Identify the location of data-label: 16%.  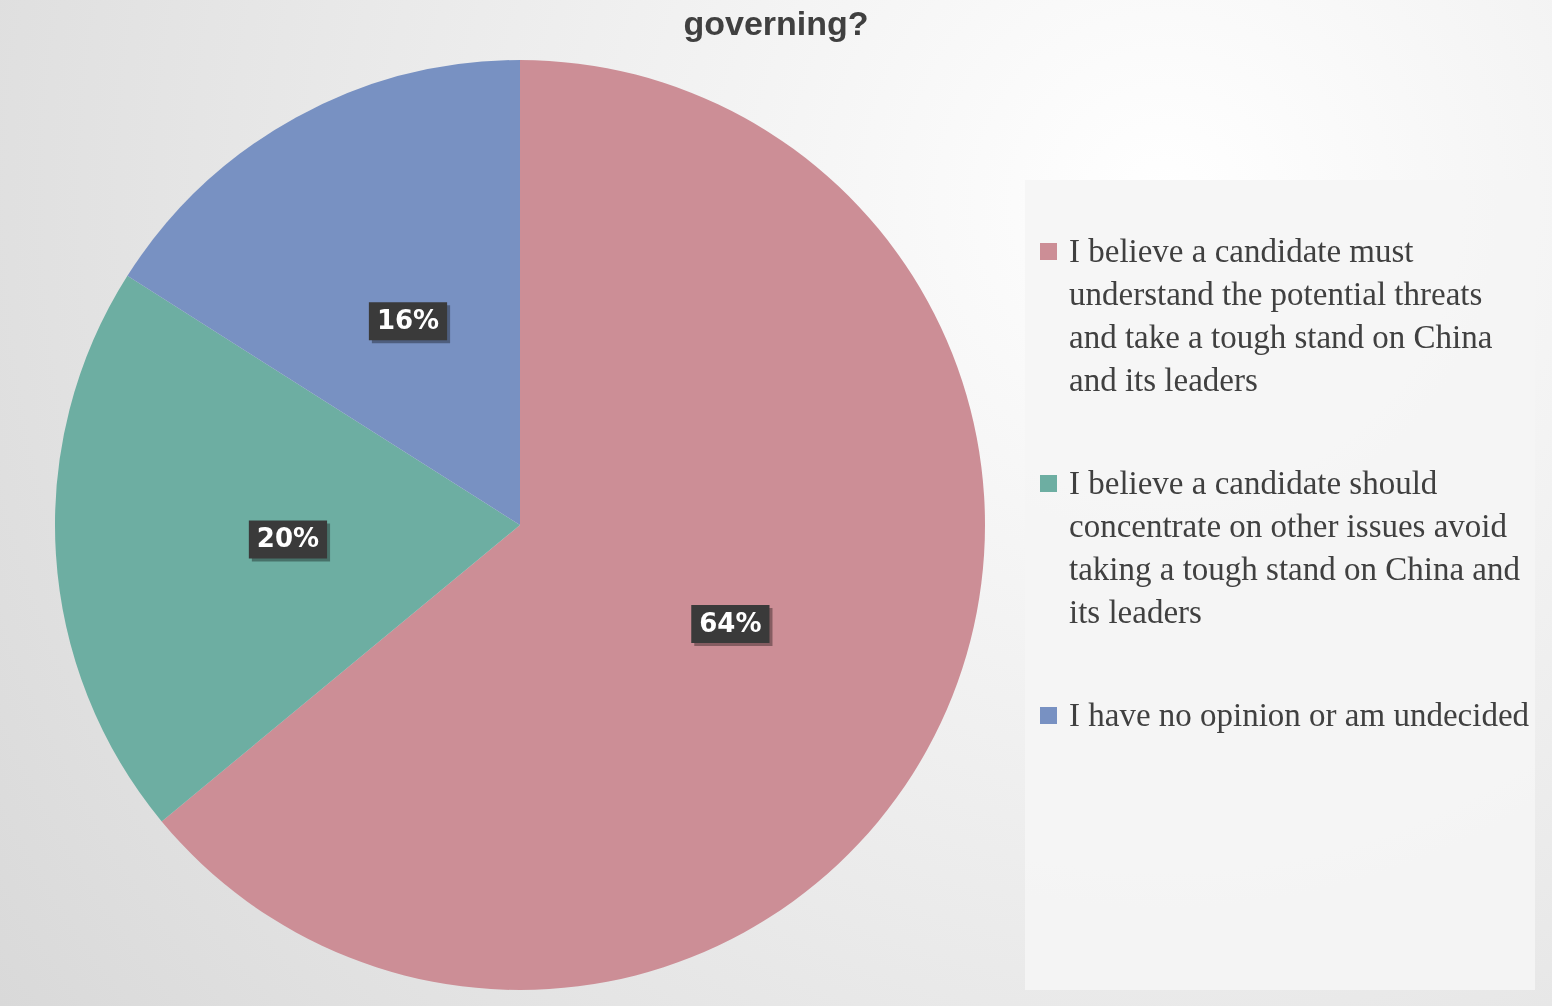
(408, 320).